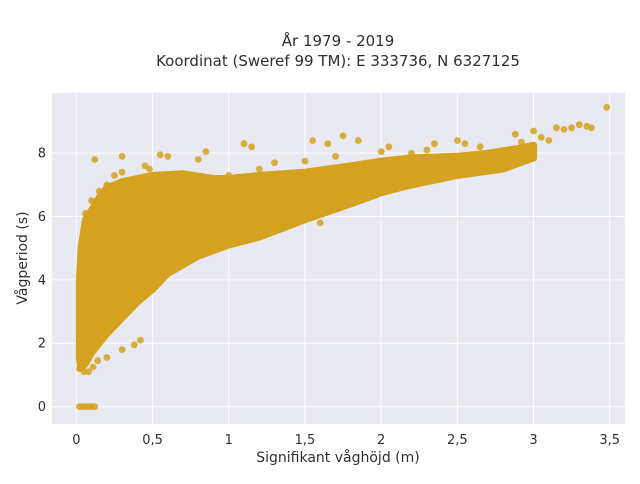 The width and height of the screenshot is (640, 484). What do you see at coordinates (533, 440) in the screenshot?
I see `x-tick-label: 3` at bounding box center [533, 440].